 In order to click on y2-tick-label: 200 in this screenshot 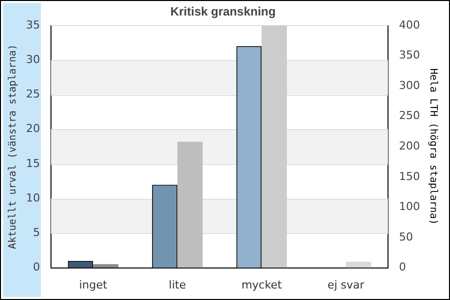, I will do `click(409, 145)`.